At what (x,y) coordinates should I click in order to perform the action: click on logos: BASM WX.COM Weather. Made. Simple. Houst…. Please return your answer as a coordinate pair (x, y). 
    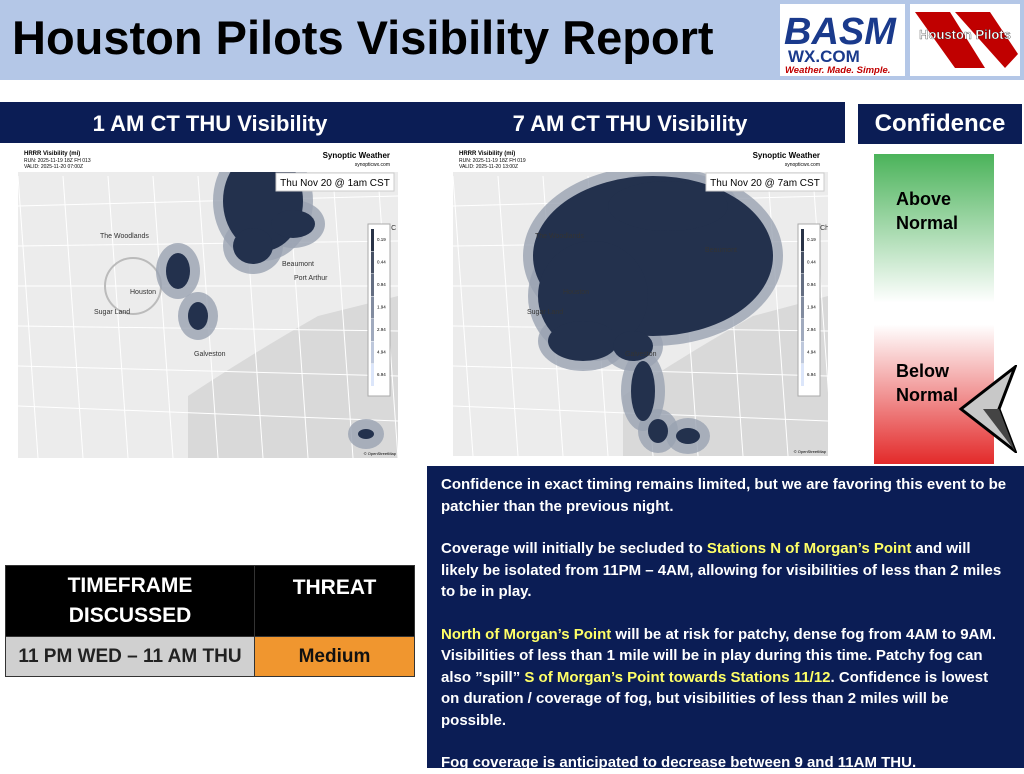
    Looking at the image, I should click on (900, 40).